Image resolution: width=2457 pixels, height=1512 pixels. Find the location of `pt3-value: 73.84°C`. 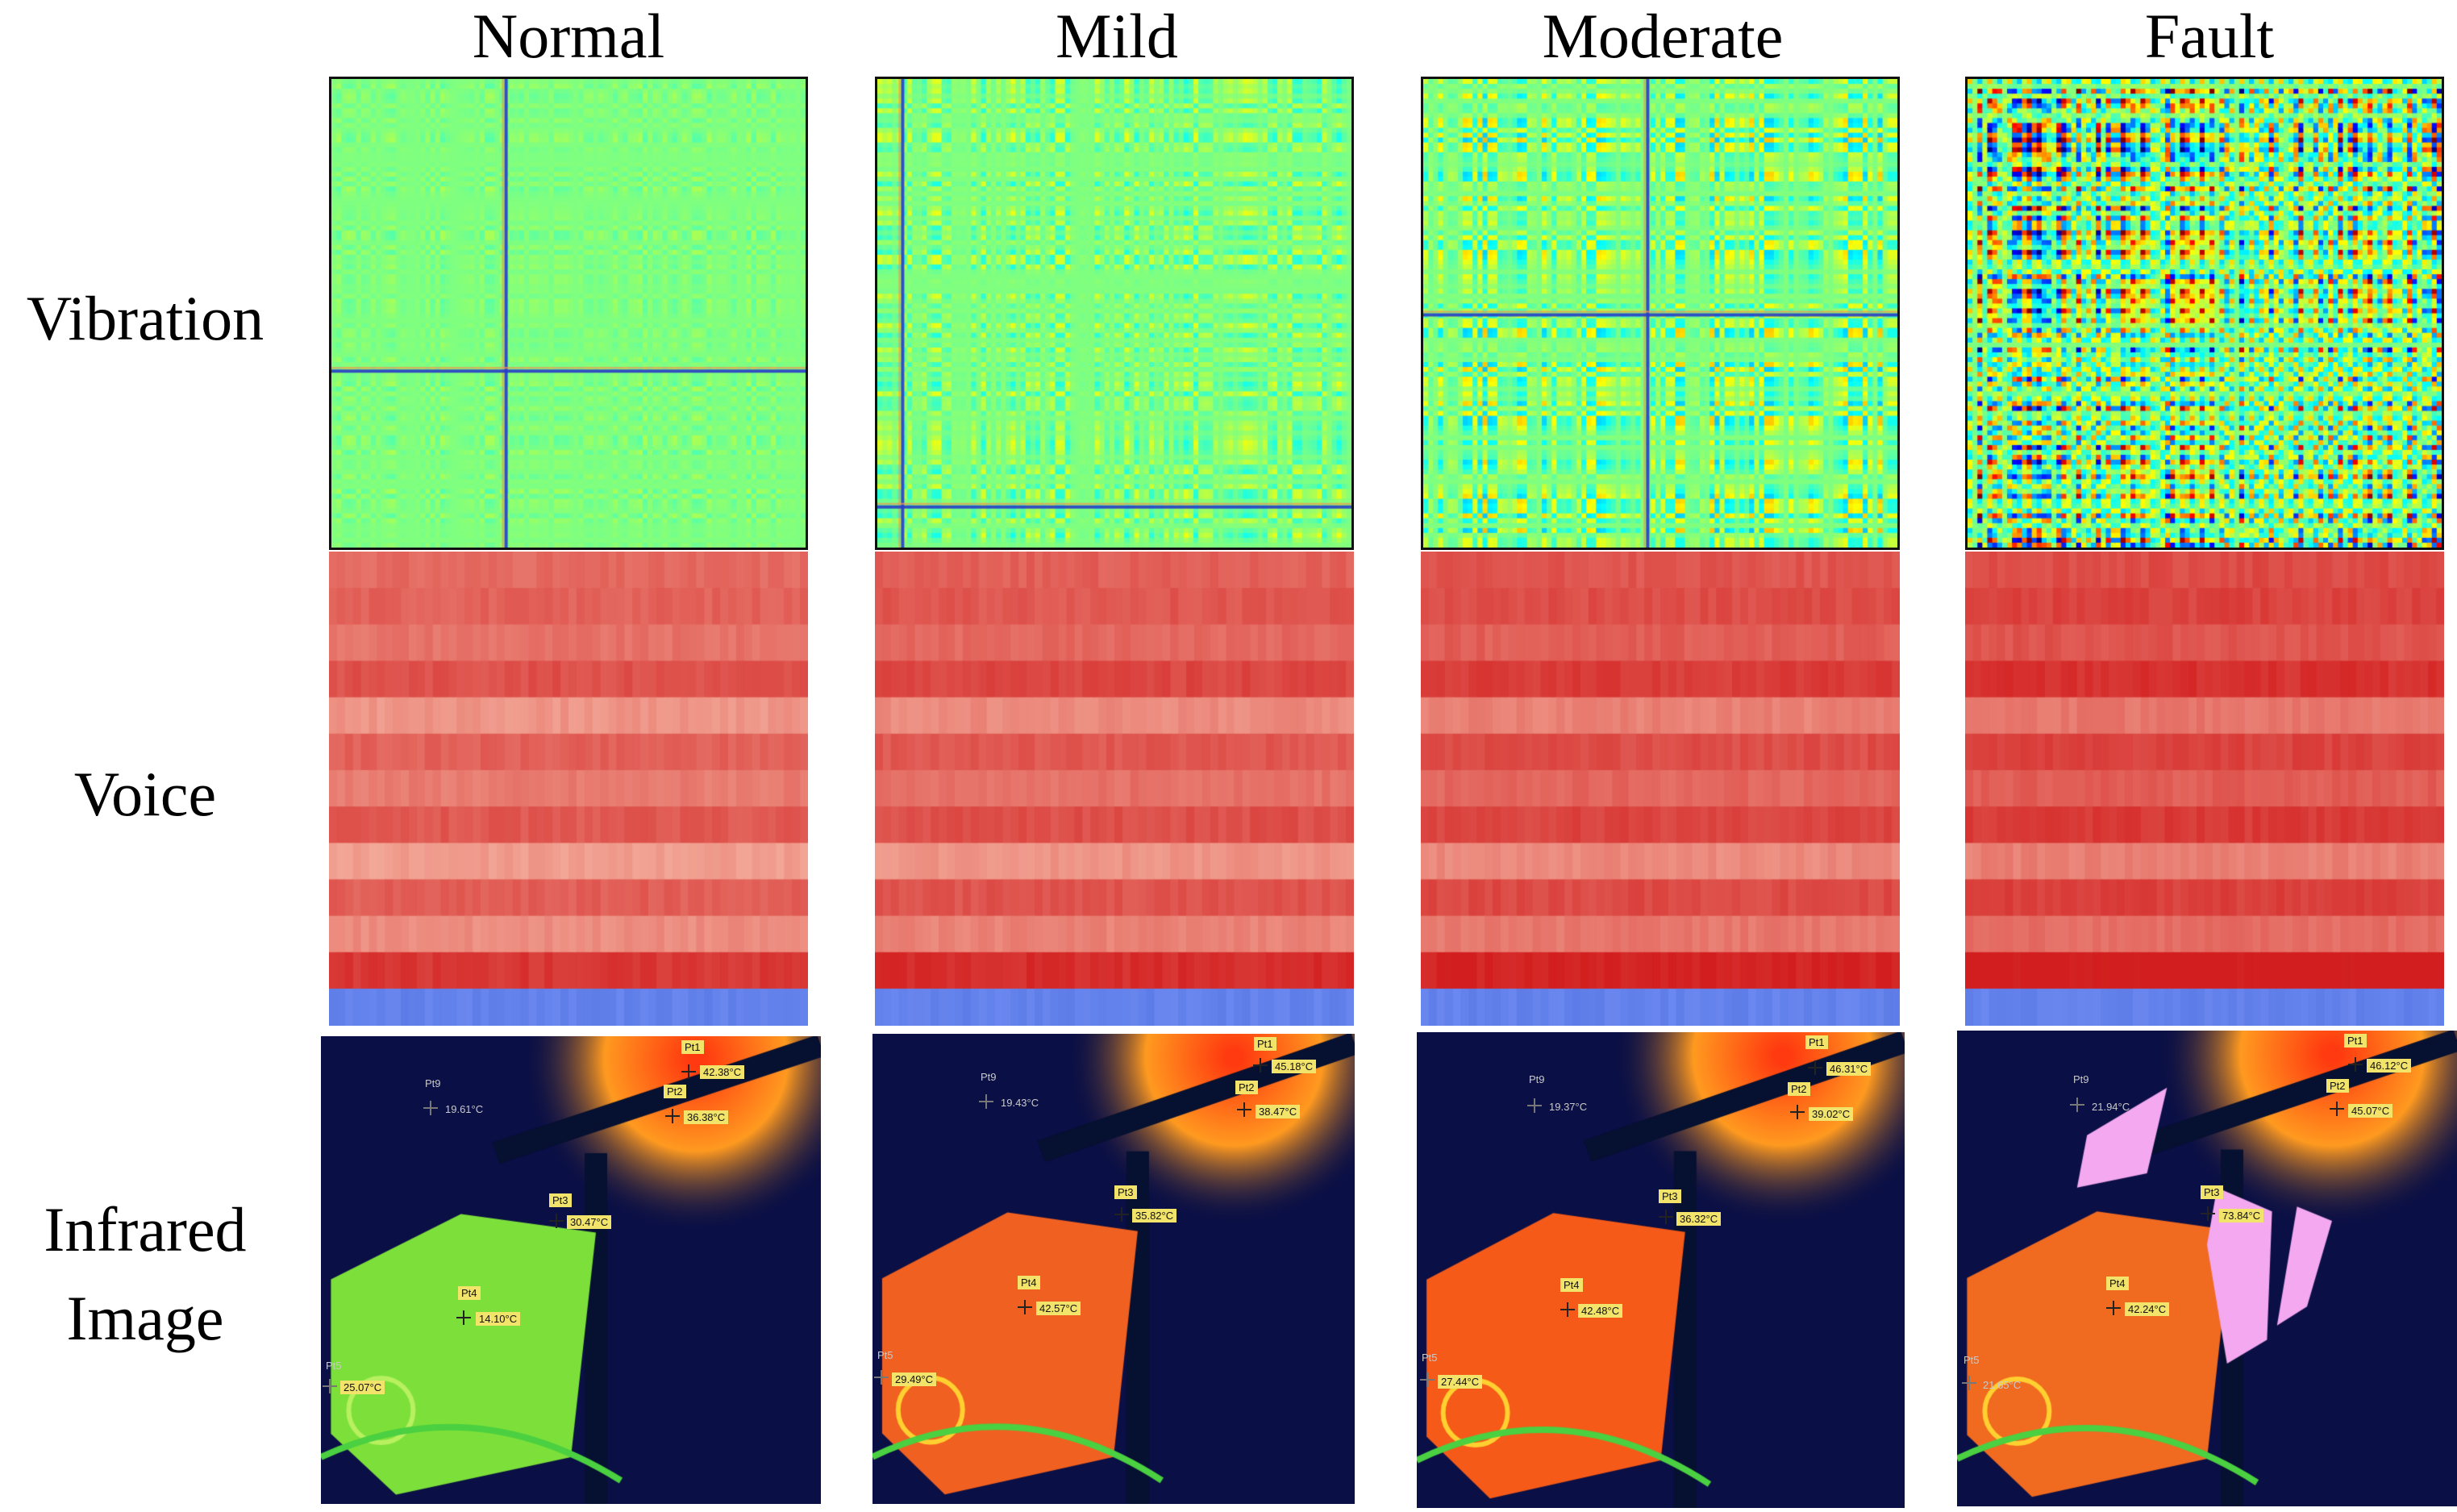

pt3-value: 73.84°C is located at coordinates (2241, 1216).